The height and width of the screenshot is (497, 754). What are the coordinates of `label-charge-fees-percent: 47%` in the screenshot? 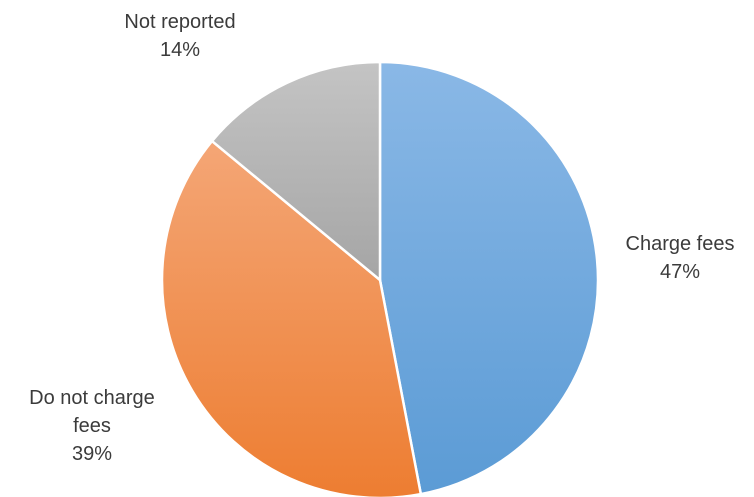 It's located at (680, 272).